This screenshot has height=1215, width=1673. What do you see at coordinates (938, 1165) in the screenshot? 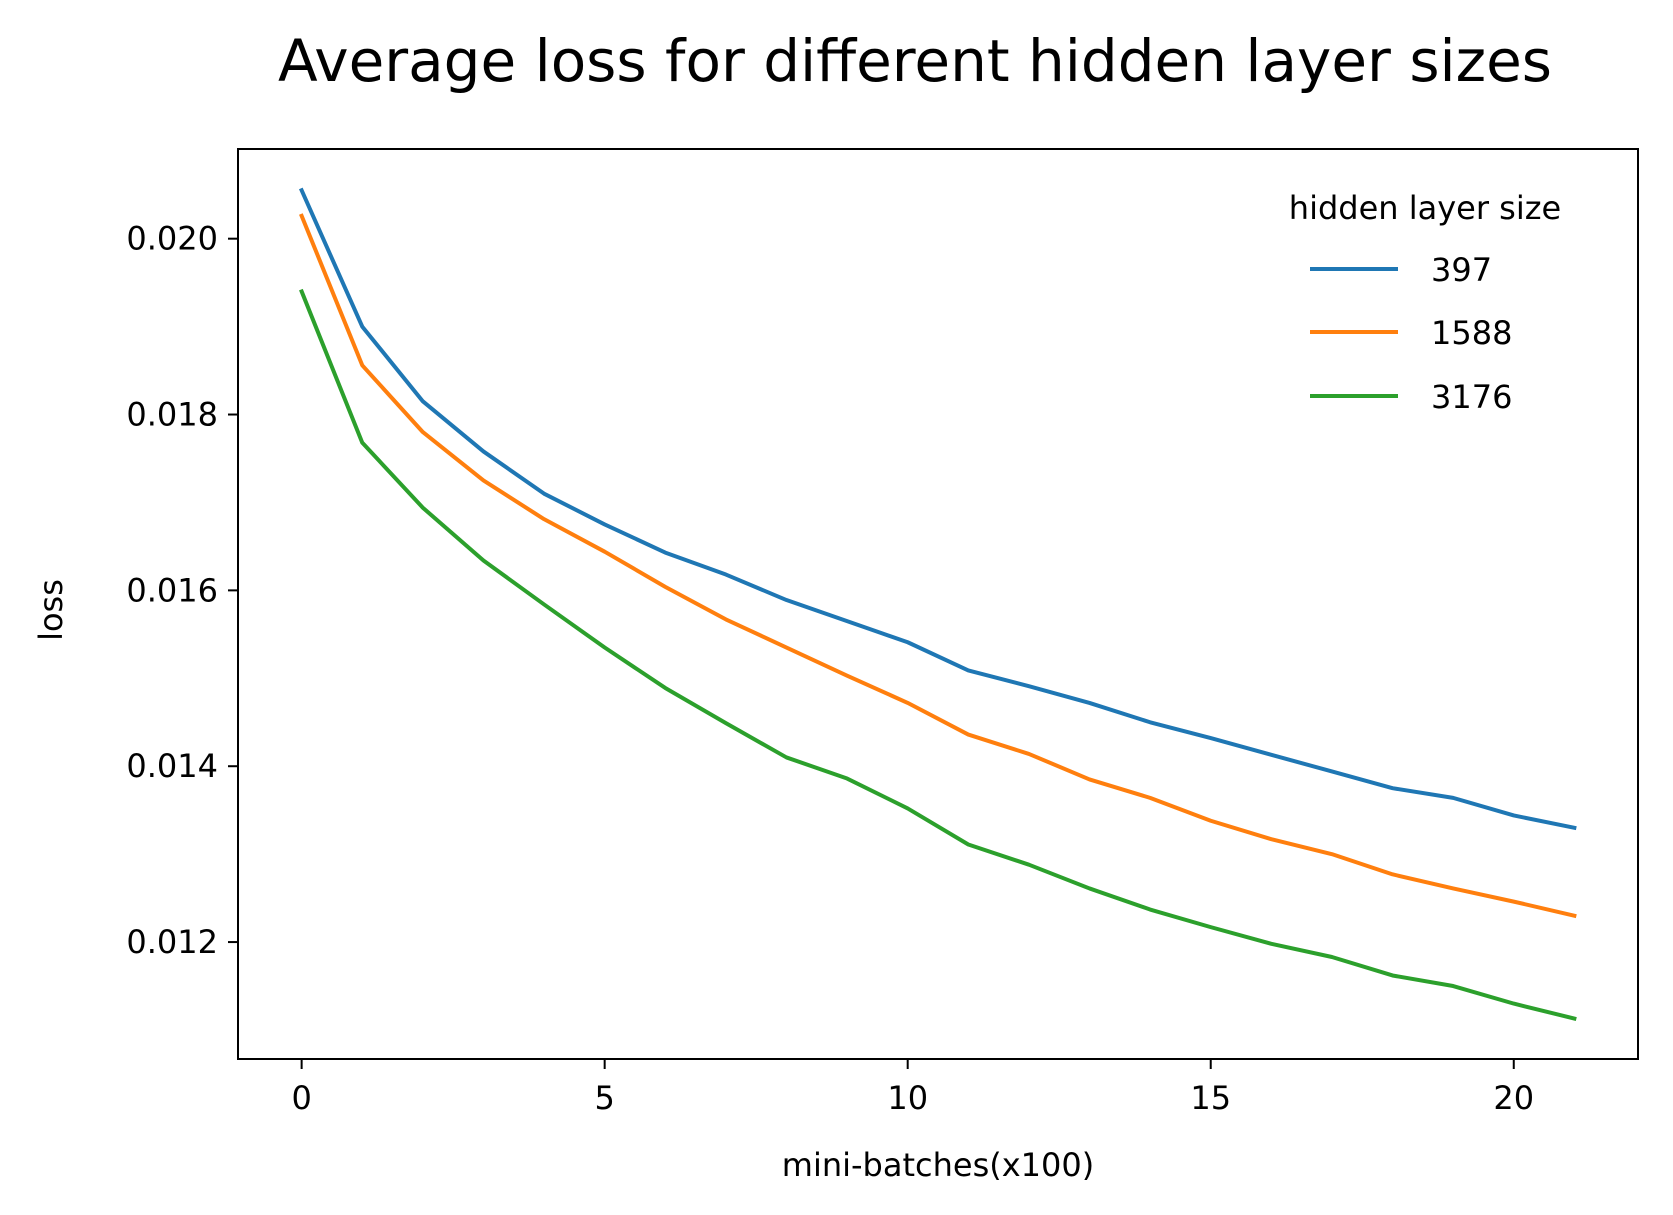
I see `x-axis-label: mini-batches(x100)` at bounding box center [938, 1165].